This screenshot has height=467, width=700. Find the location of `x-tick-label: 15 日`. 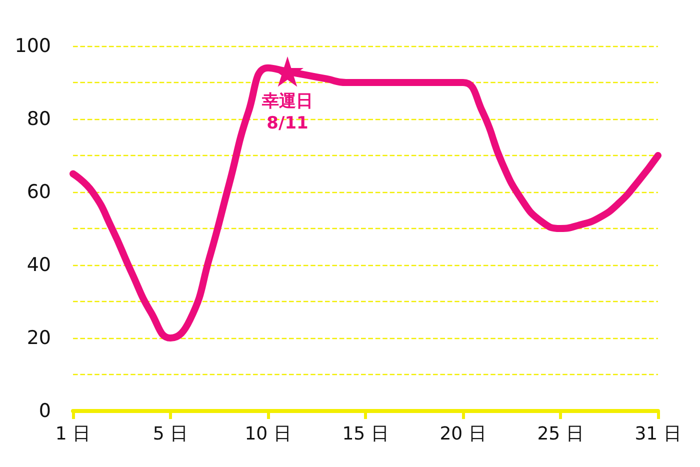

x-tick-label: 15 日 is located at coordinates (365, 434).